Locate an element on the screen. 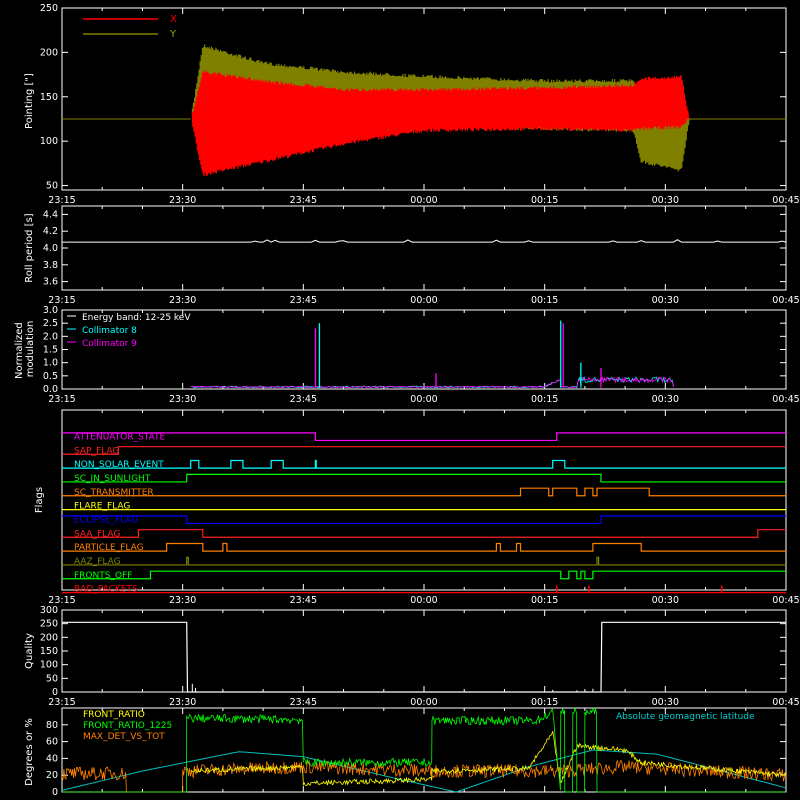 This screenshot has height=800, width=800. x-tick-label-quality: 00:45 is located at coordinates (785, 702).